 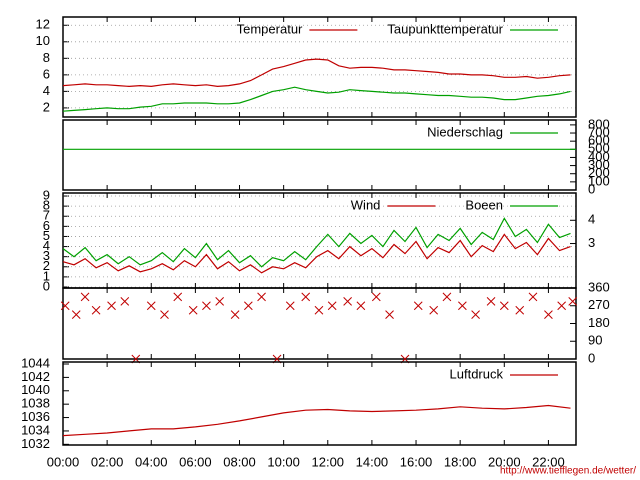 I want to click on x-tick-label: 06:00, so click(x=195, y=461).